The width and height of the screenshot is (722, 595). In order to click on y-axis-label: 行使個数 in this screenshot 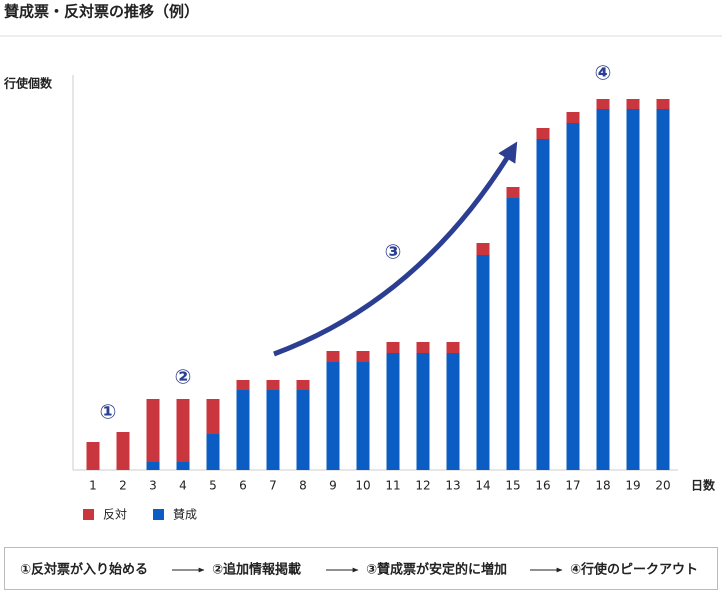, I will do `click(28, 83)`.